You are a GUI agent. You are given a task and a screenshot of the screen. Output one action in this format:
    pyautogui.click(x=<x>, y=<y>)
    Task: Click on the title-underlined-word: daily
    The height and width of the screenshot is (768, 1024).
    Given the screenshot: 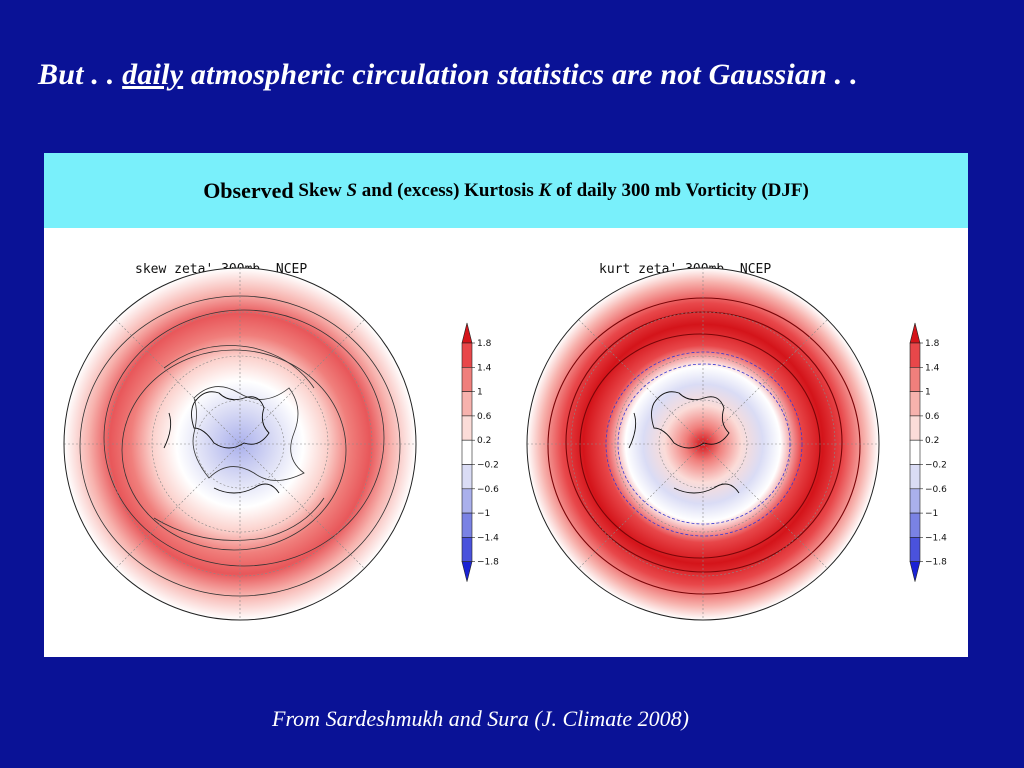 What is the action you would take?
    pyautogui.click(x=153, y=74)
    